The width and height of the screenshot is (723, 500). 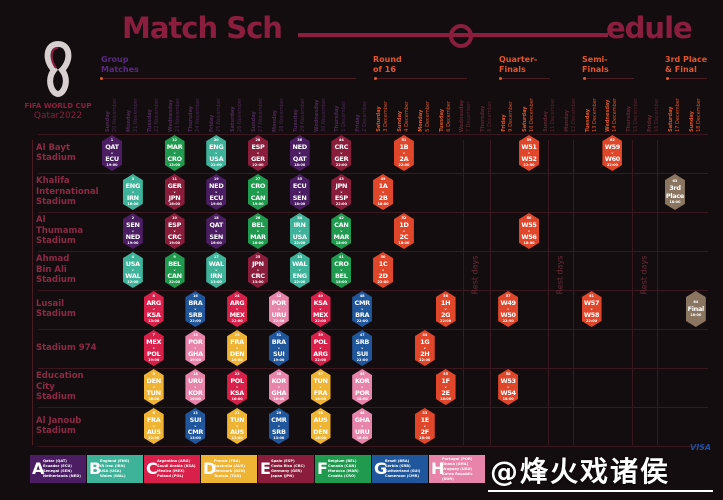 I want to click on date: 14 December, so click(x=615, y=115).